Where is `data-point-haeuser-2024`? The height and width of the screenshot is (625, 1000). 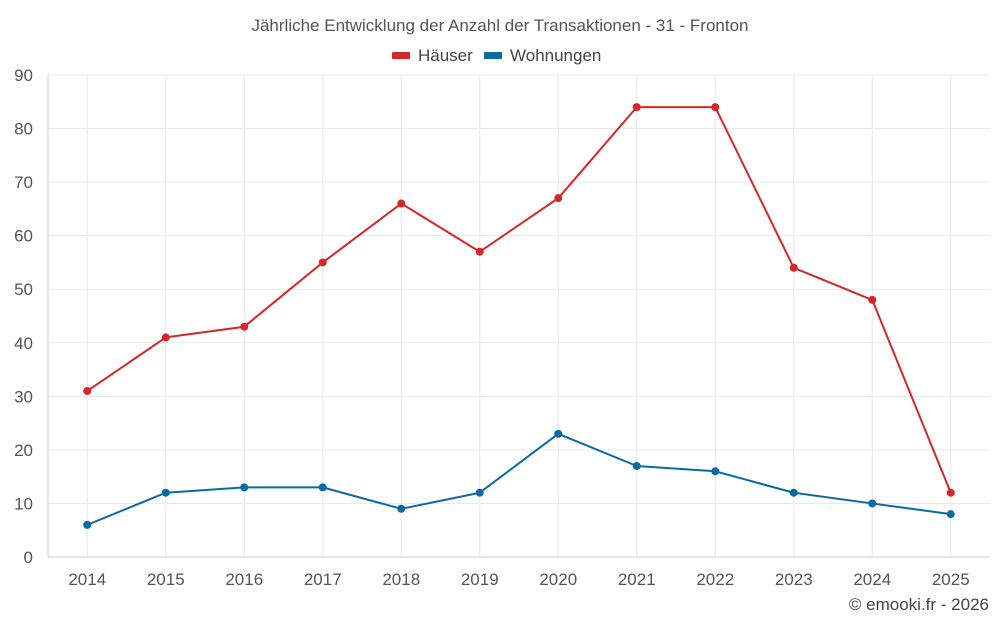
data-point-haeuser-2024 is located at coordinates (872, 299).